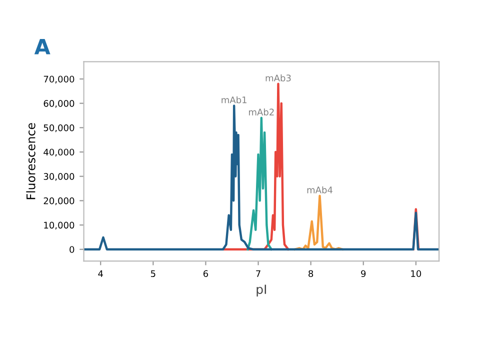 The height and width of the screenshot is (339, 490). I want to click on x-tick-label: 10, so click(416, 274).